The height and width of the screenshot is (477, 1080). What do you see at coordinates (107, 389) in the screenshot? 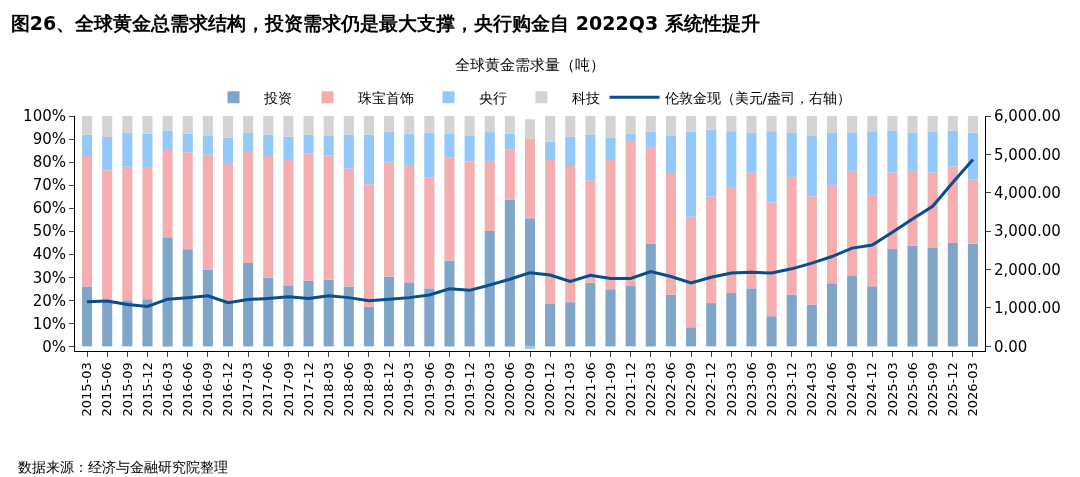
I see `x-tick-label: 2015-06` at bounding box center [107, 389].